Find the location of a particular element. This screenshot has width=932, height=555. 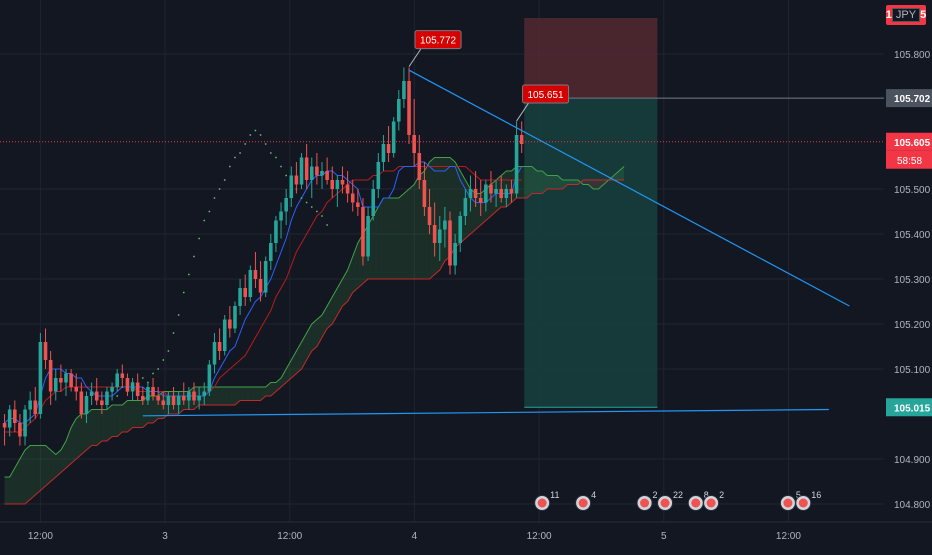

price-tick-label: 105.100 is located at coordinates (912, 370).